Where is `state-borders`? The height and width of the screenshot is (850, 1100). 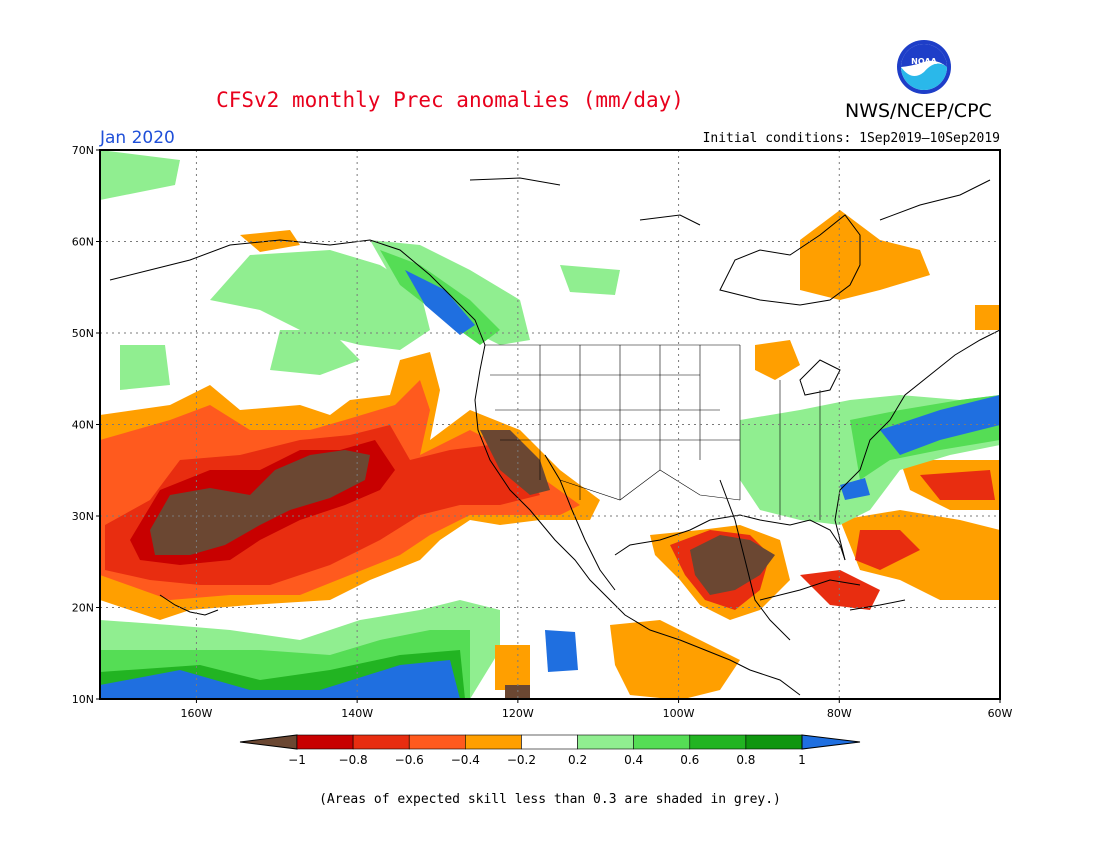
state-borders is located at coordinates (653, 432).